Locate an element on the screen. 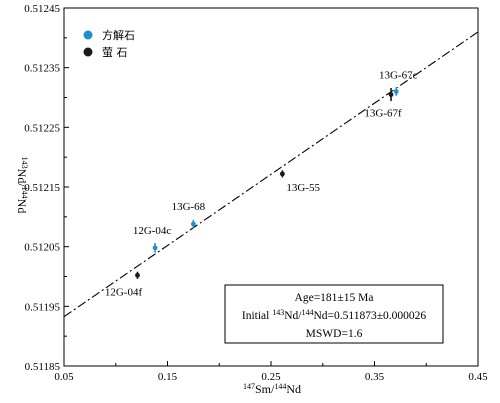  legend-marker-calcite is located at coordinates (88, 35).